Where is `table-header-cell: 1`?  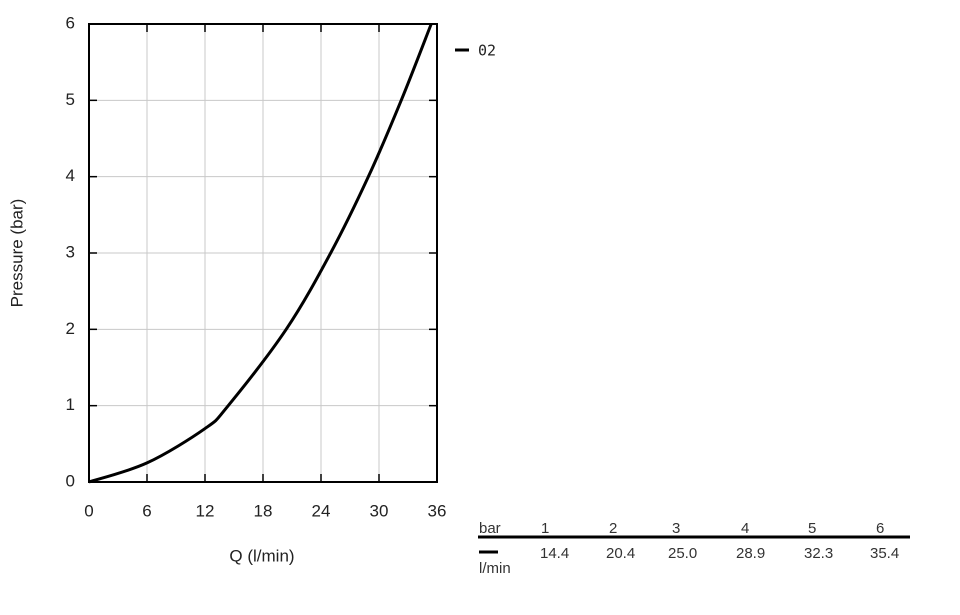 table-header-cell: 1 is located at coordinates (545, 528).